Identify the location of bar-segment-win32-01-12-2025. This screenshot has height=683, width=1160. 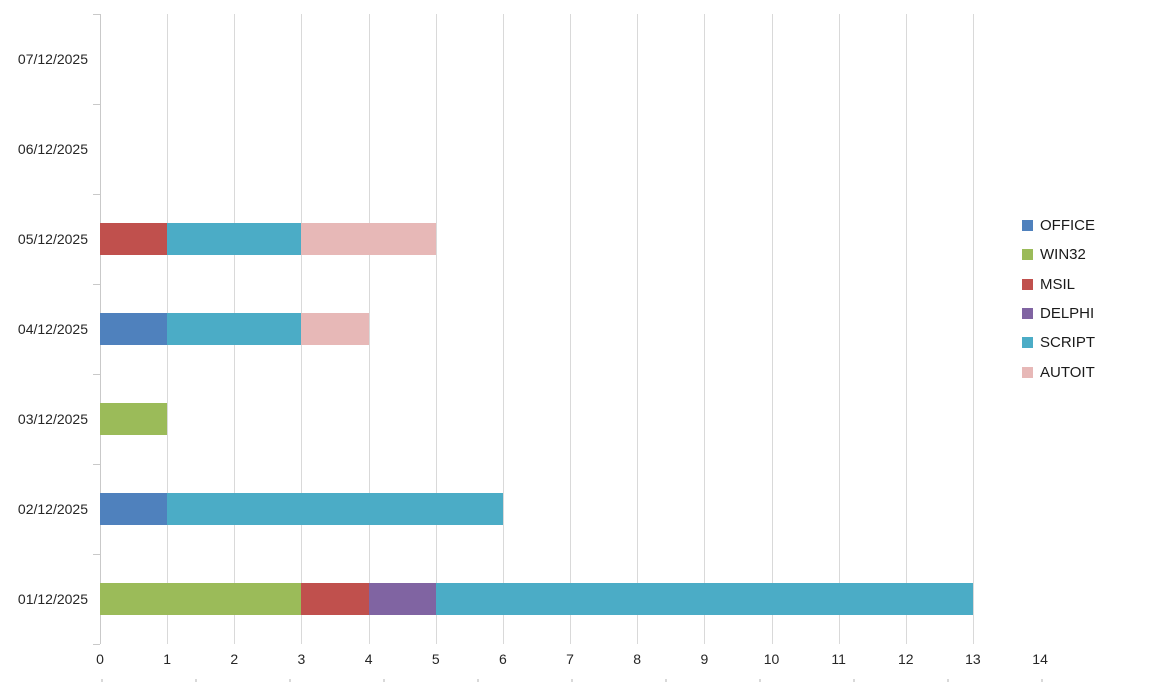
(201, 599).